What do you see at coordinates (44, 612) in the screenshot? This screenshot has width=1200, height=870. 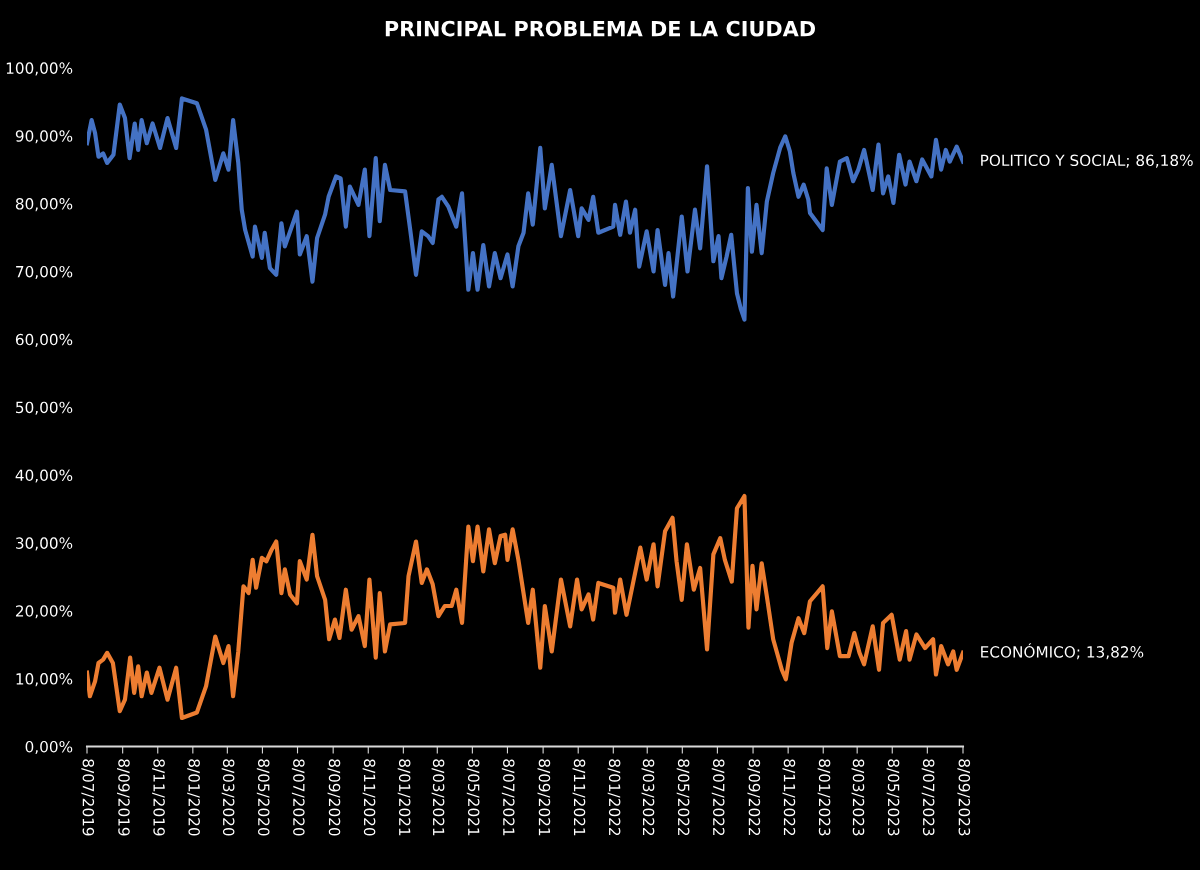 I see `y-tick-label: 20,00%` at bounding box center [44, 612].